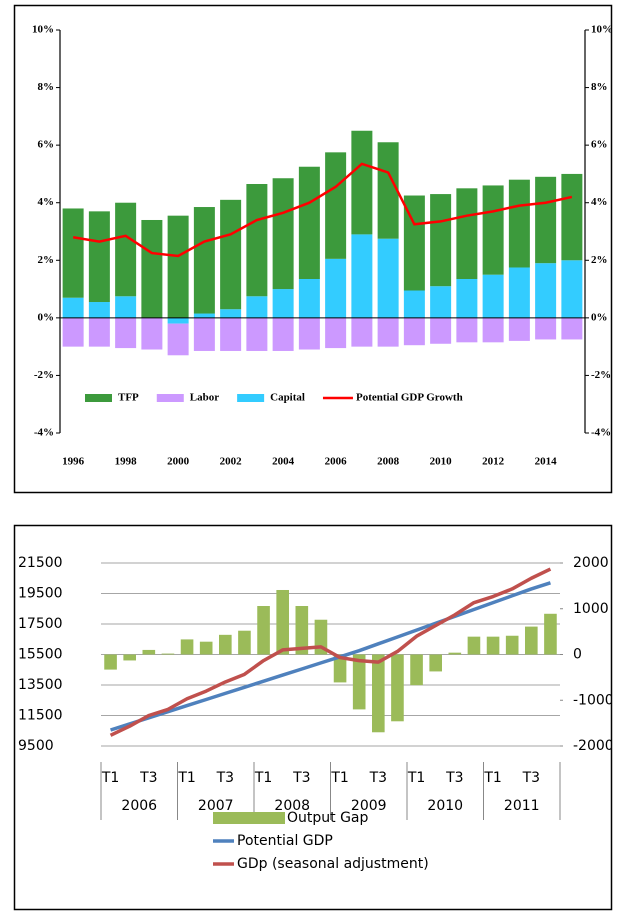 The width and height of the screenshot is (629, 914). Describe the element at coordinates (546, 462) in the screenshot. I see `x-tick-label: 2014` at that location.